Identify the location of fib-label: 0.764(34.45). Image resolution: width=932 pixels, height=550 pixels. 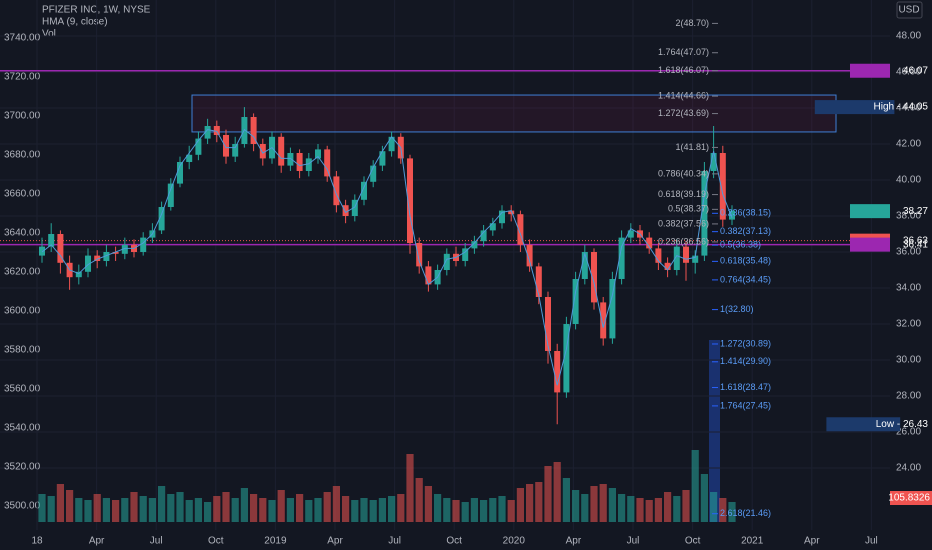
(745, 279).